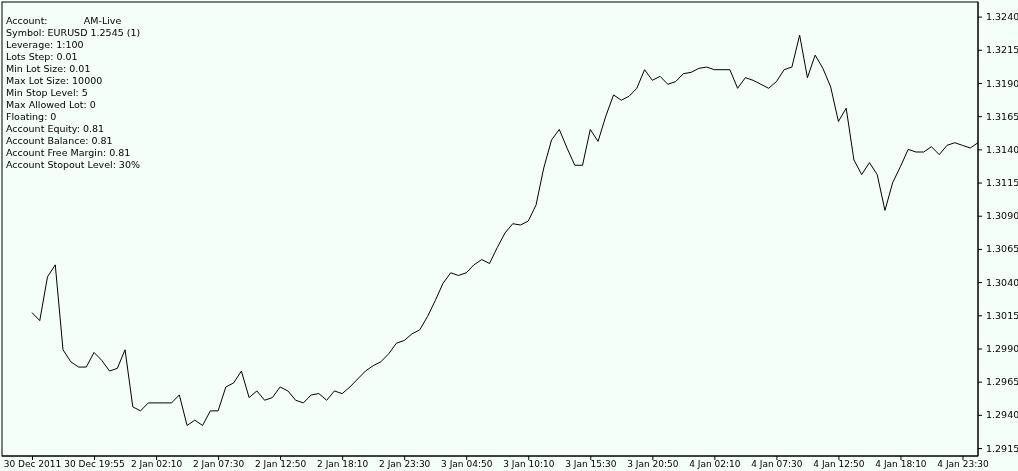  I want to click on y-tick-label: 1.3115, so click(1002, 183).